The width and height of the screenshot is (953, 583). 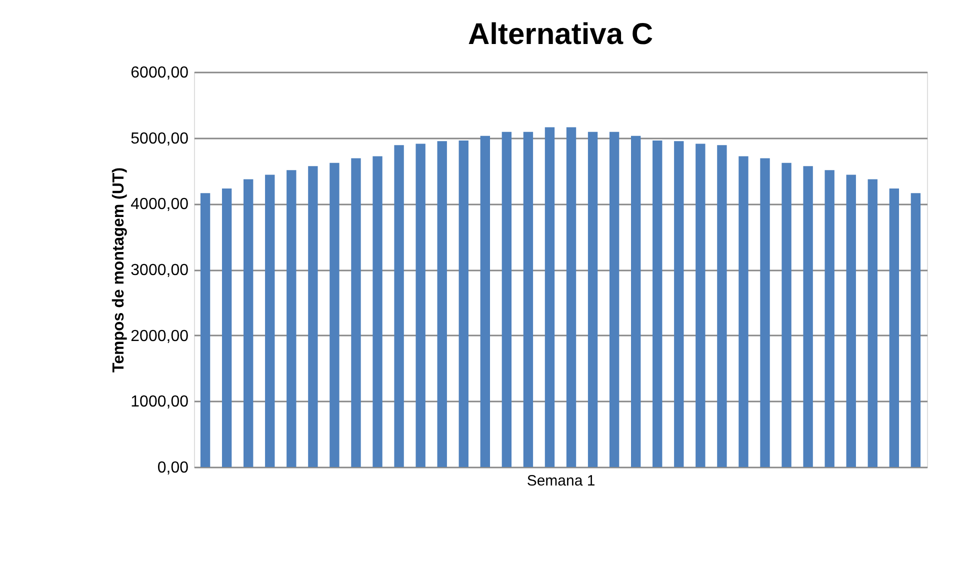 What do you see at coordinates (159, 402) in the screenshot?
I see `y-tick-label: 1000,00` at bounding box center [159, 402].